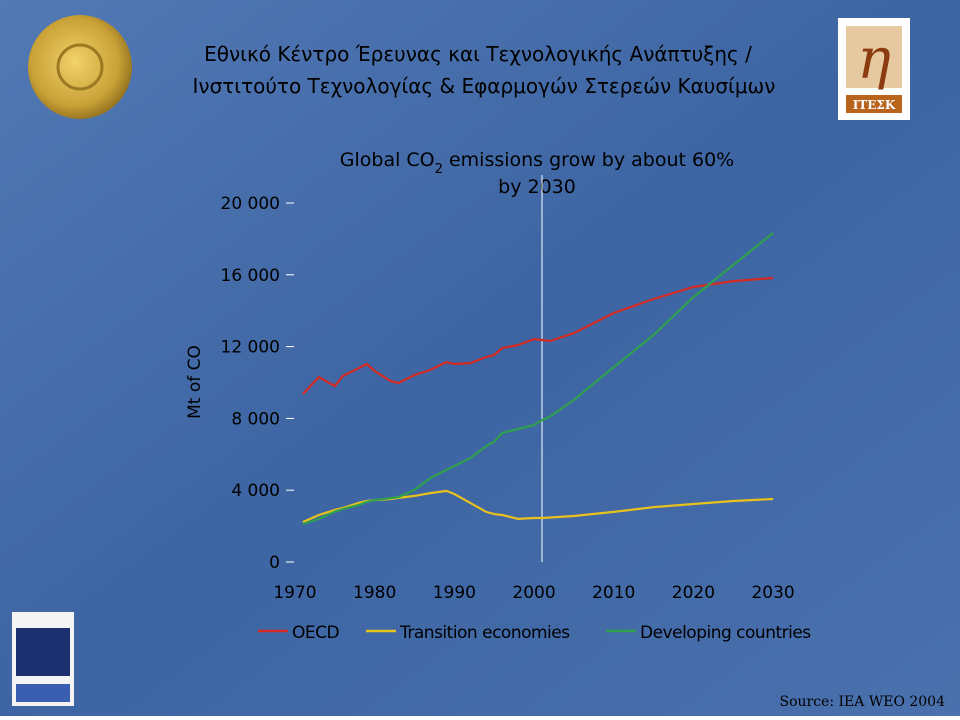 Image resolution: width=960 pixels, height=720 pixels. I want to click on chart-title: Global CO2 emissions grow by about 60%, so click(537, 163).